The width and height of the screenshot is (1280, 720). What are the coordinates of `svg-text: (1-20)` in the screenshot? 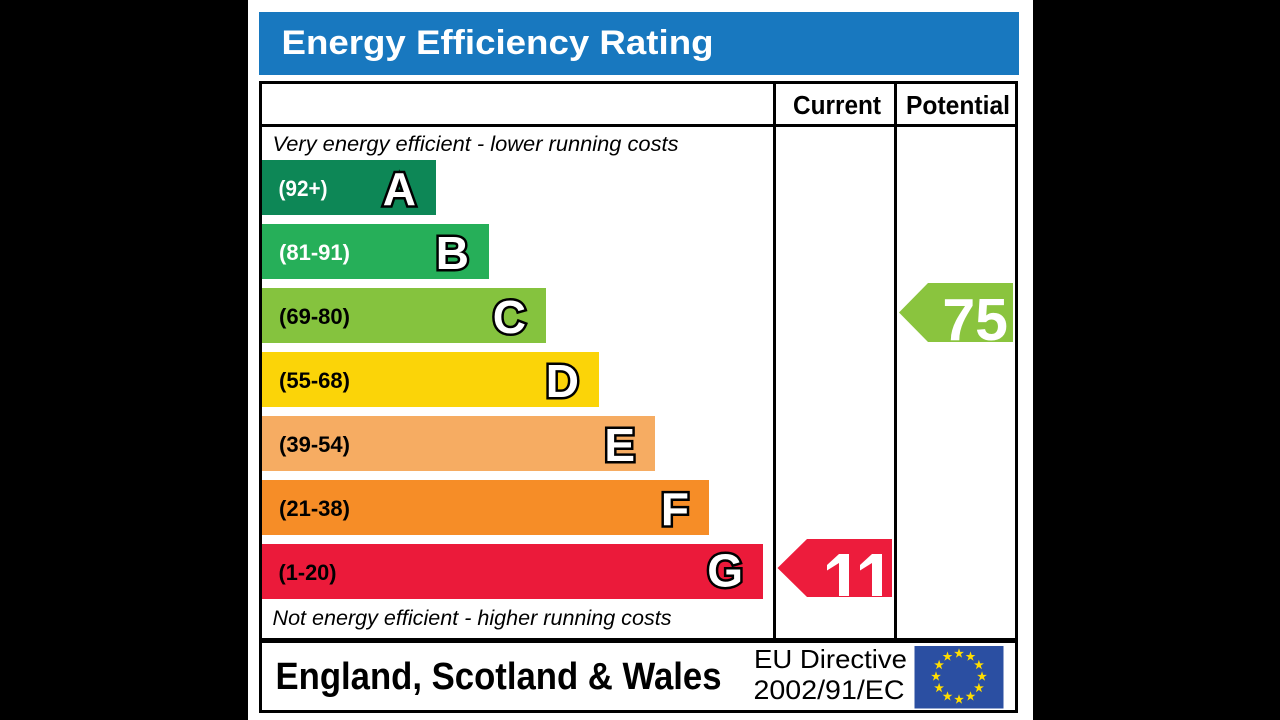 It's located at (308, 572).